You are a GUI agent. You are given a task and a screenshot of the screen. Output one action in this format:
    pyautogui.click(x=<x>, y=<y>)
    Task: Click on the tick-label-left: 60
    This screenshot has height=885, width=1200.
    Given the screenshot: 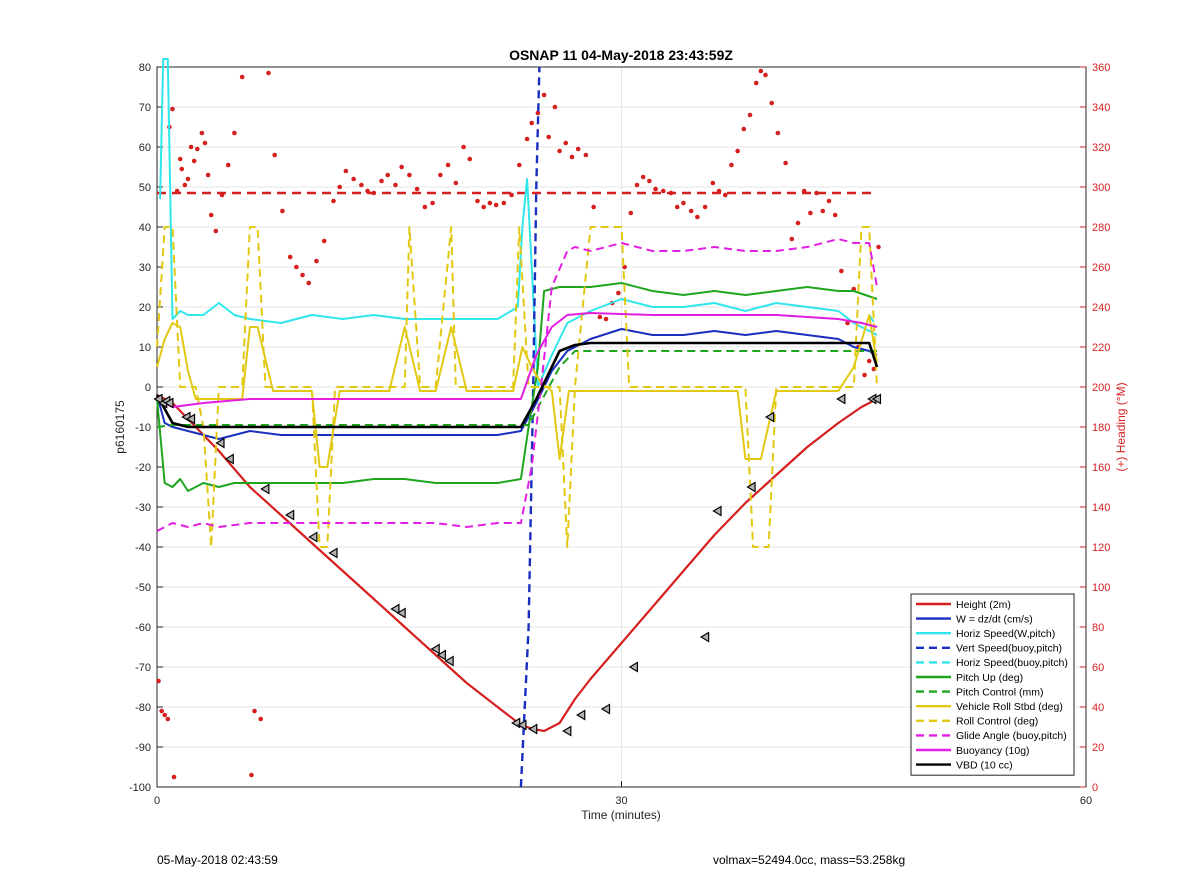 What is the action you would take?
    pyautogui.click(x=145, y=148)
    